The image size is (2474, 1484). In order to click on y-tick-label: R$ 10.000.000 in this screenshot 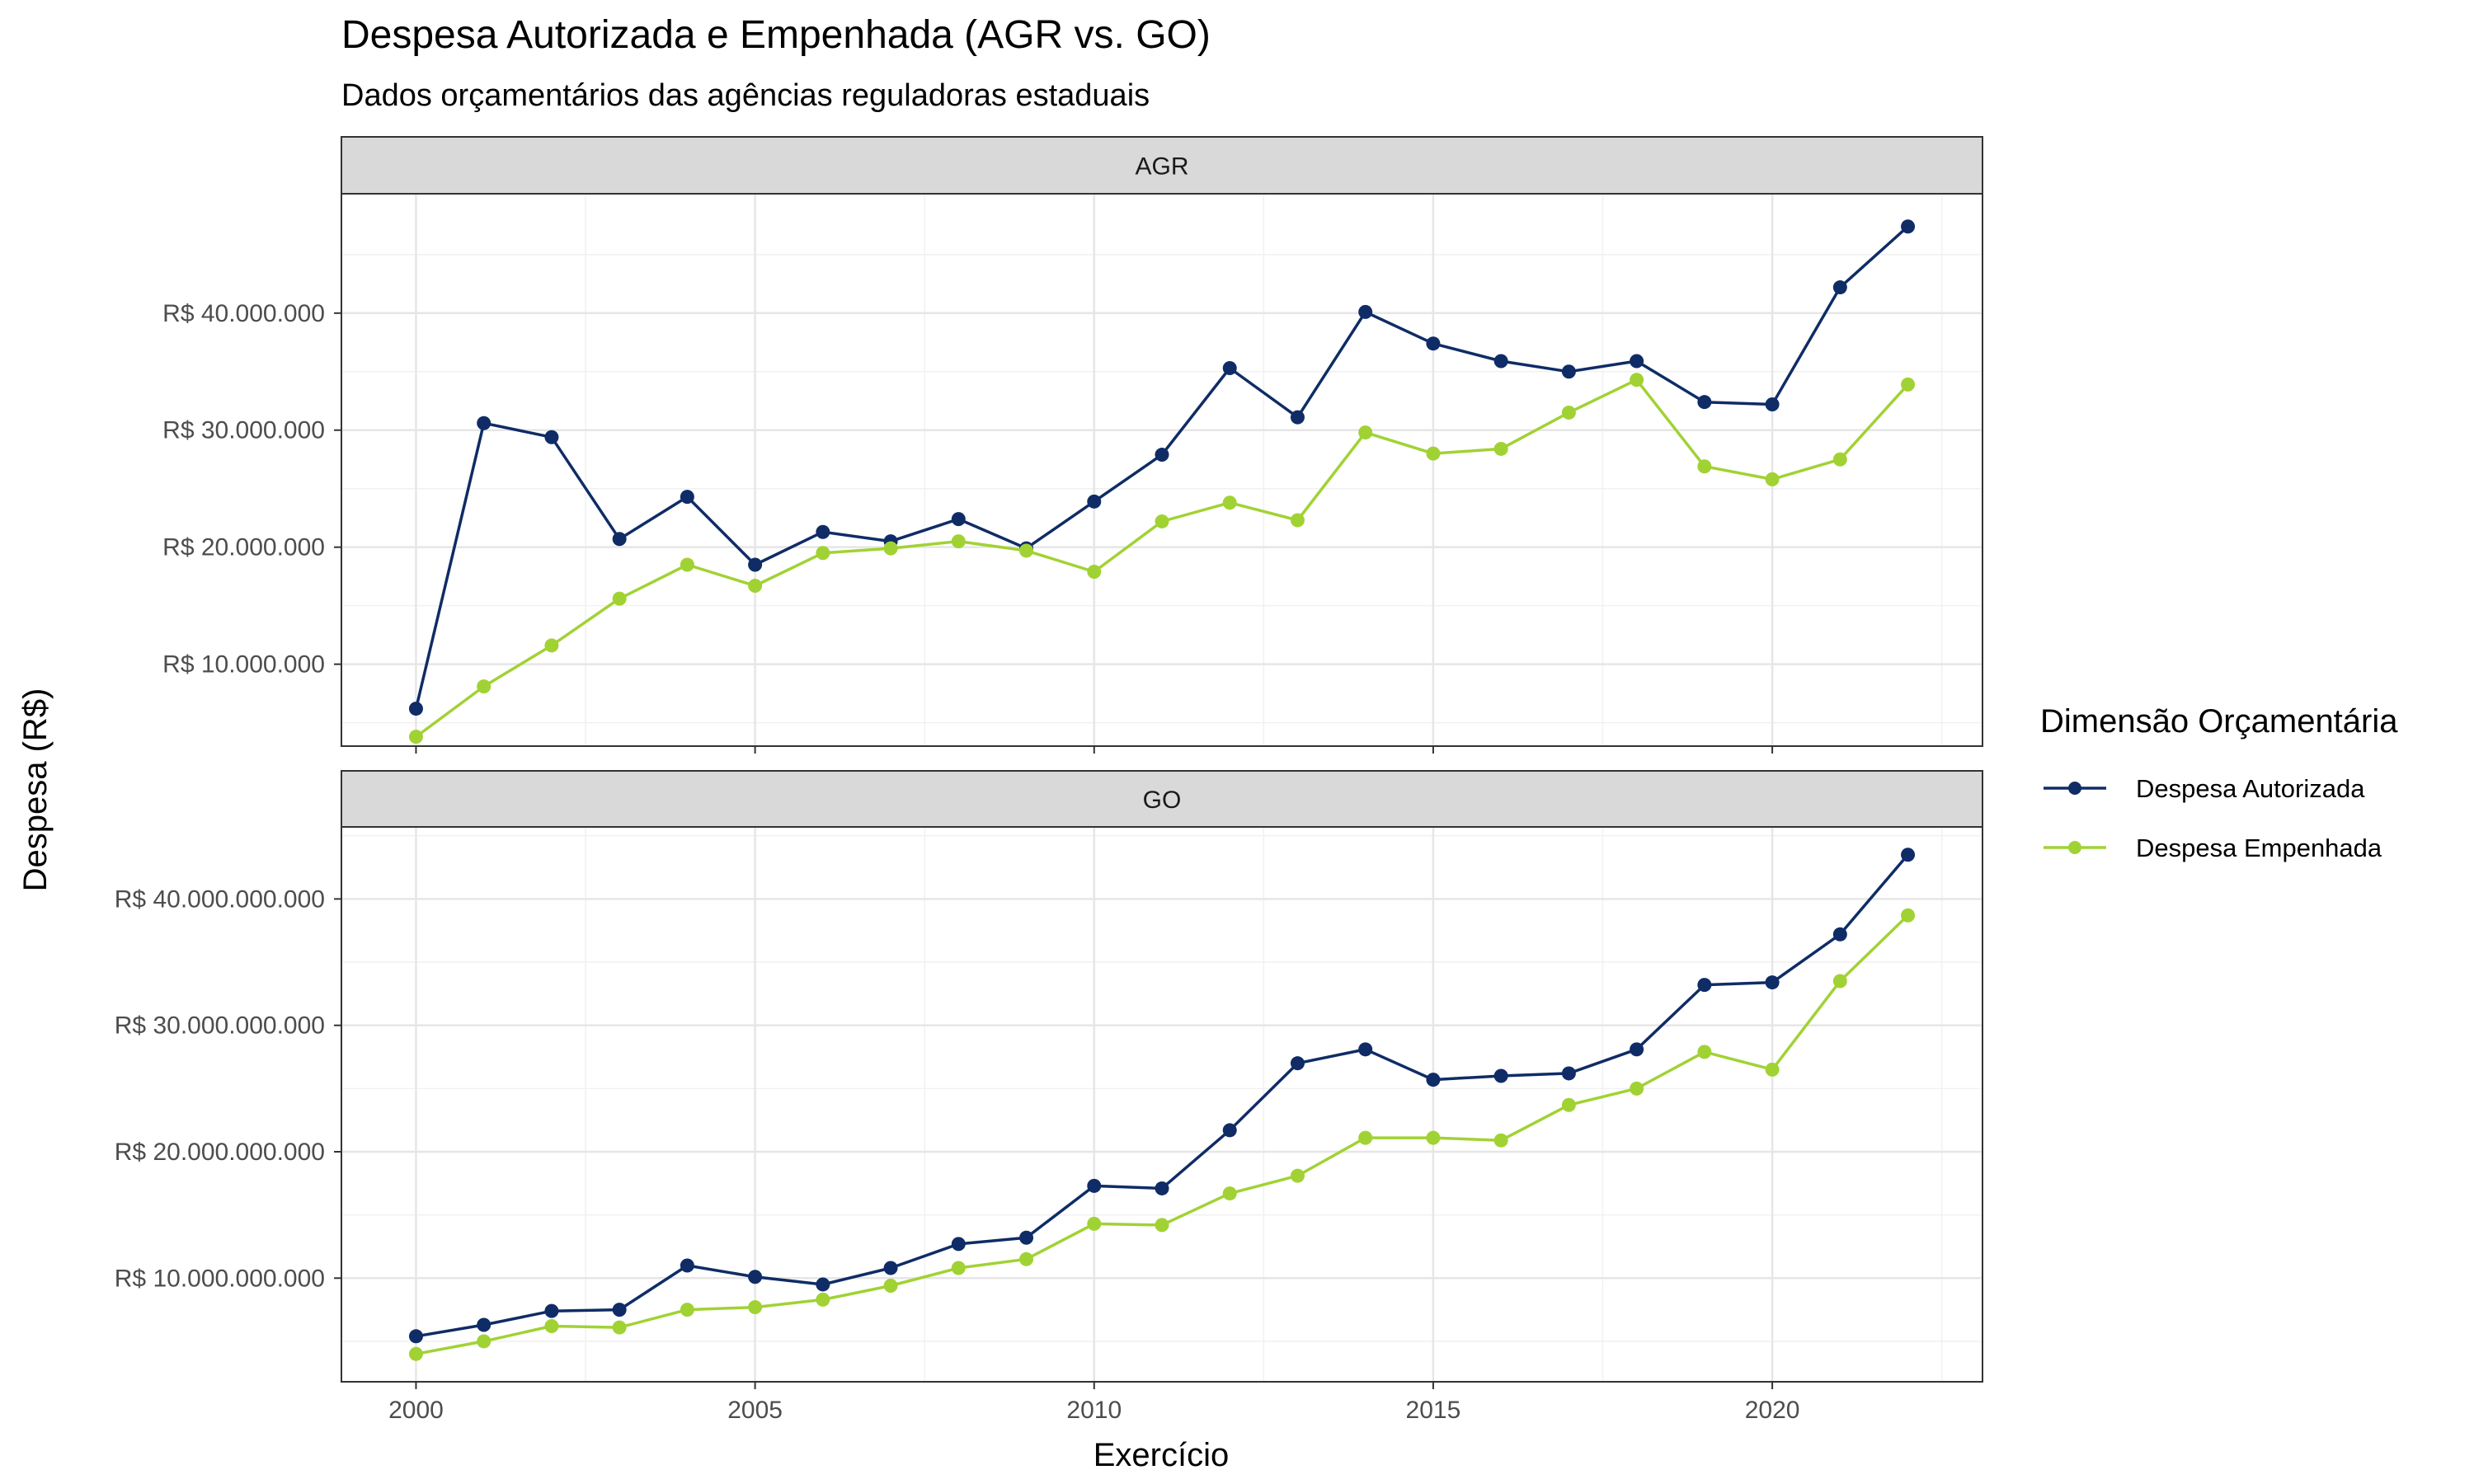, I will do `click(243, 665)`.